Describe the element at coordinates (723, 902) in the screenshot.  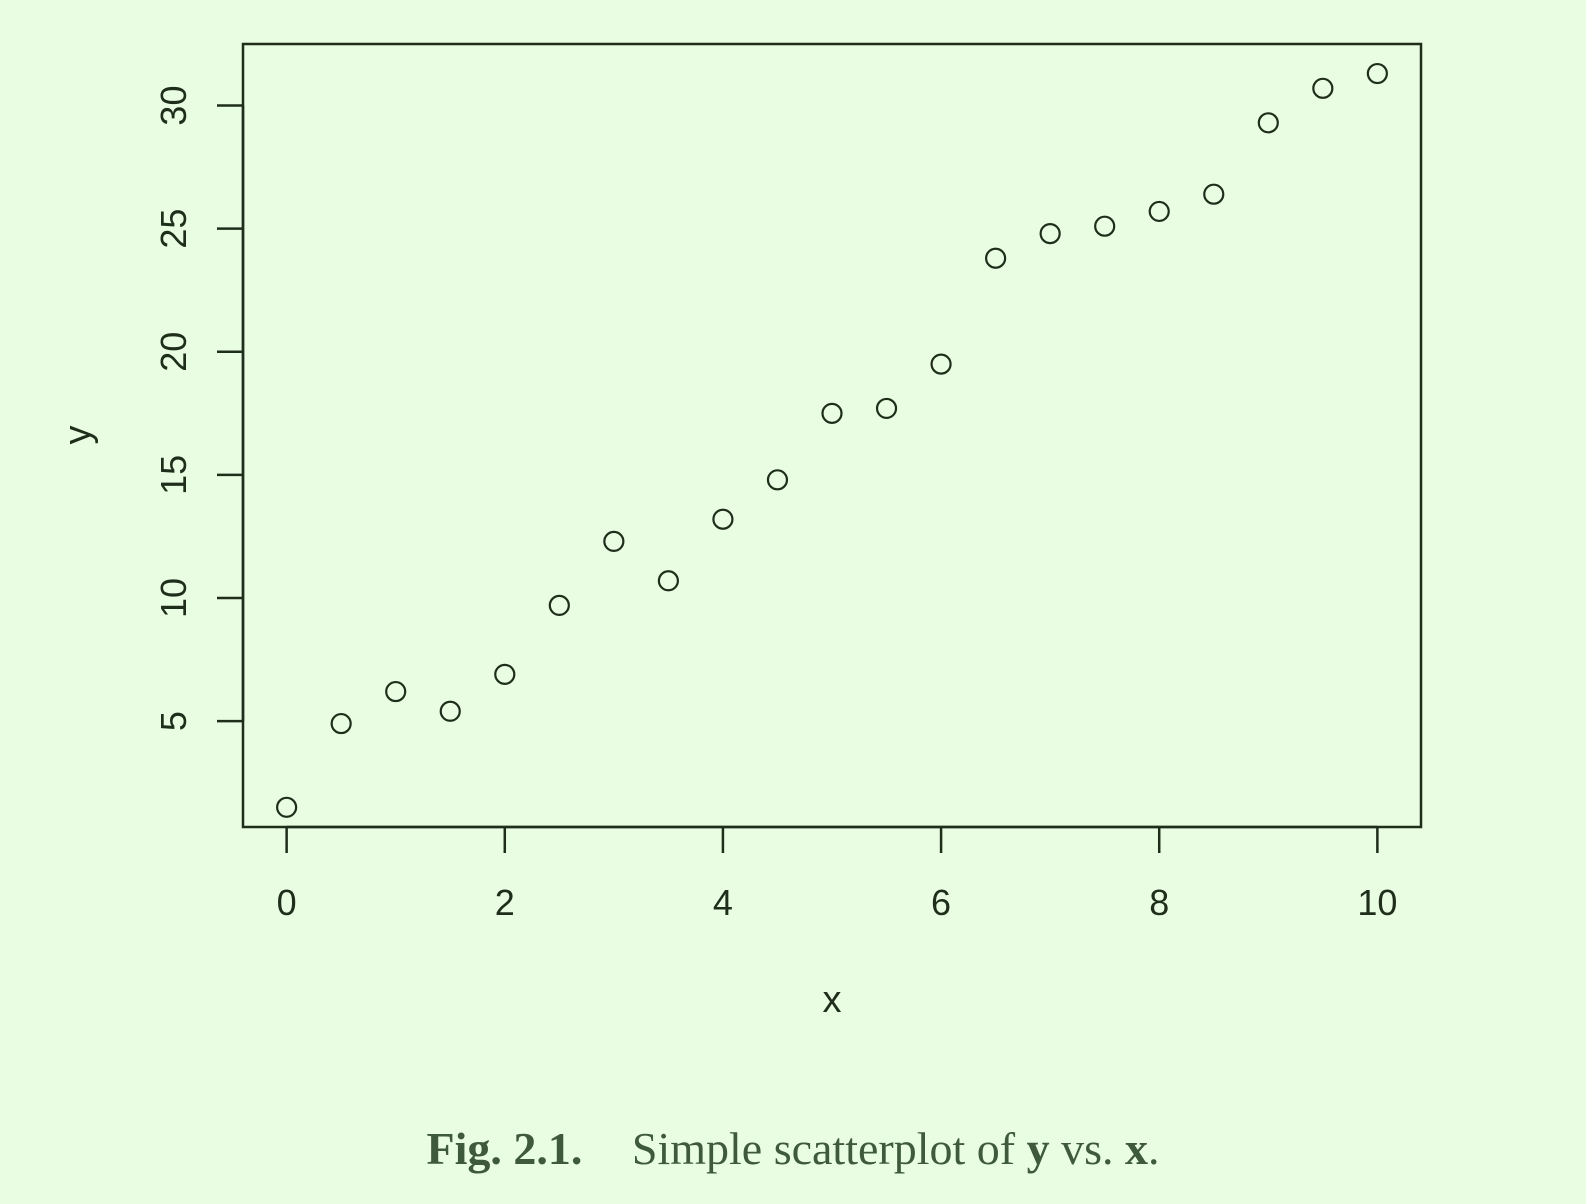
I see `x-tick-label: 4` at that location.